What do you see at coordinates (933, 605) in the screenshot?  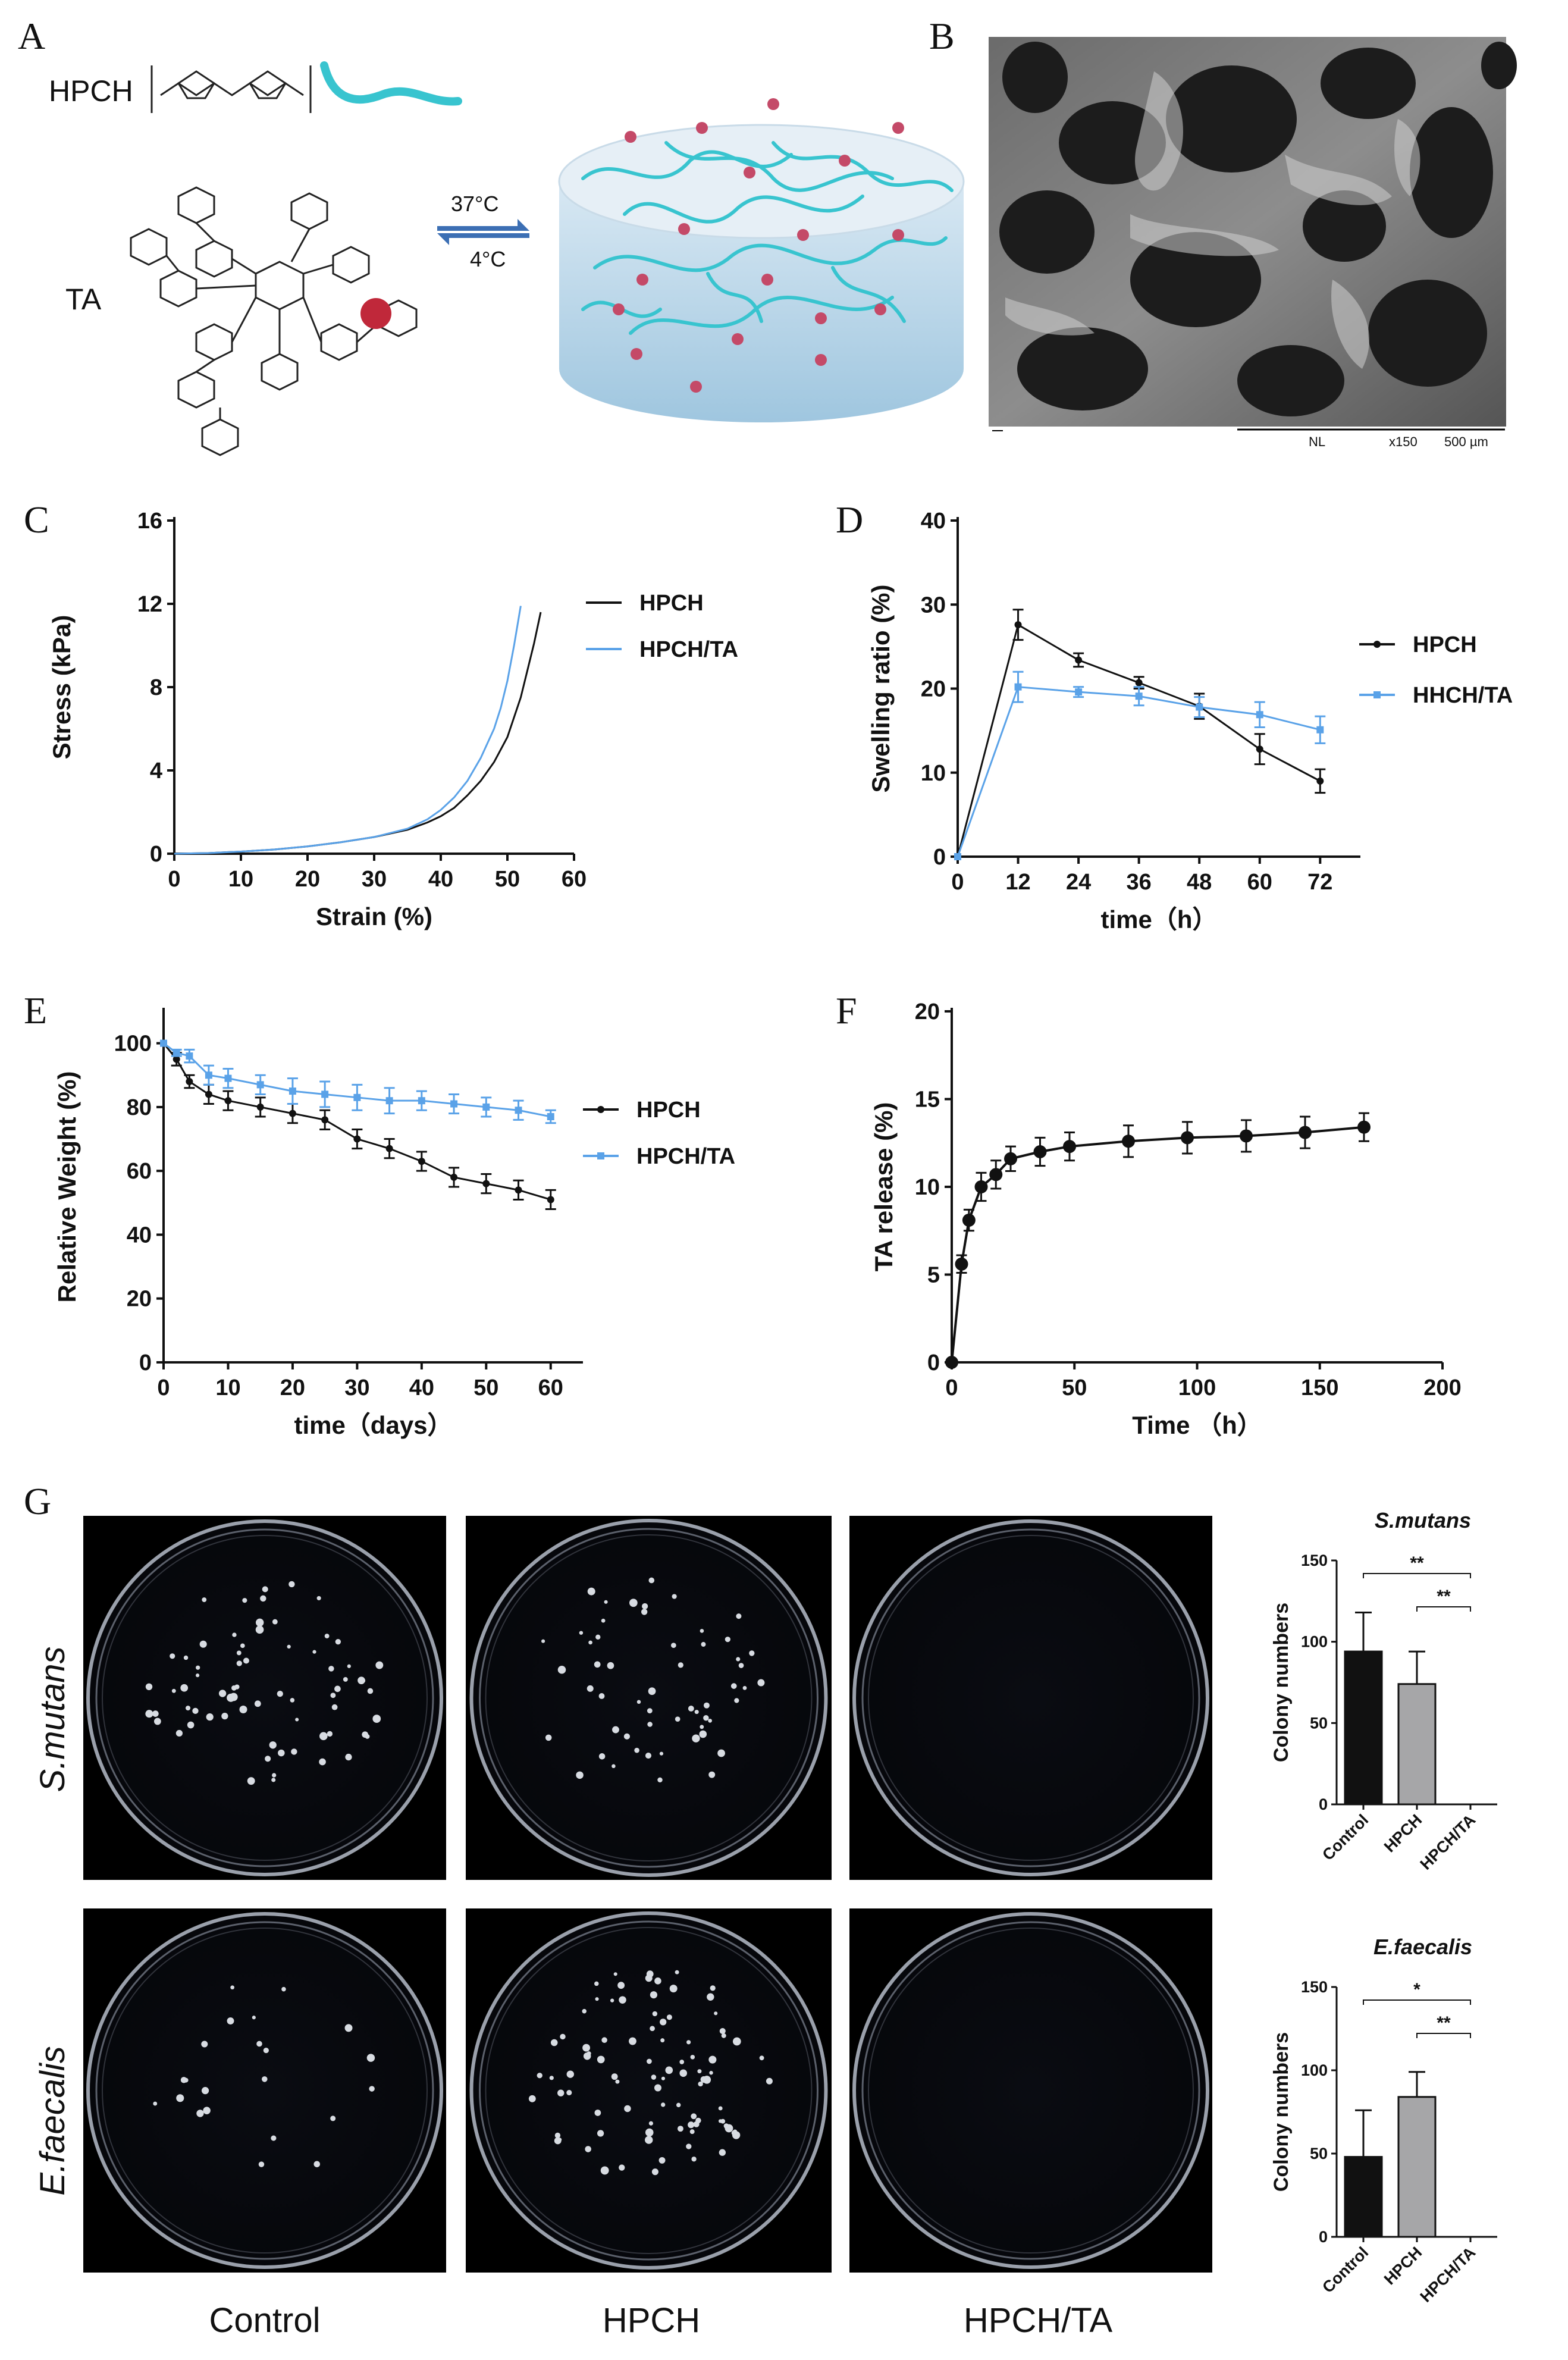 I see `y-tick-label: 30` at bounding box center [933, 605].